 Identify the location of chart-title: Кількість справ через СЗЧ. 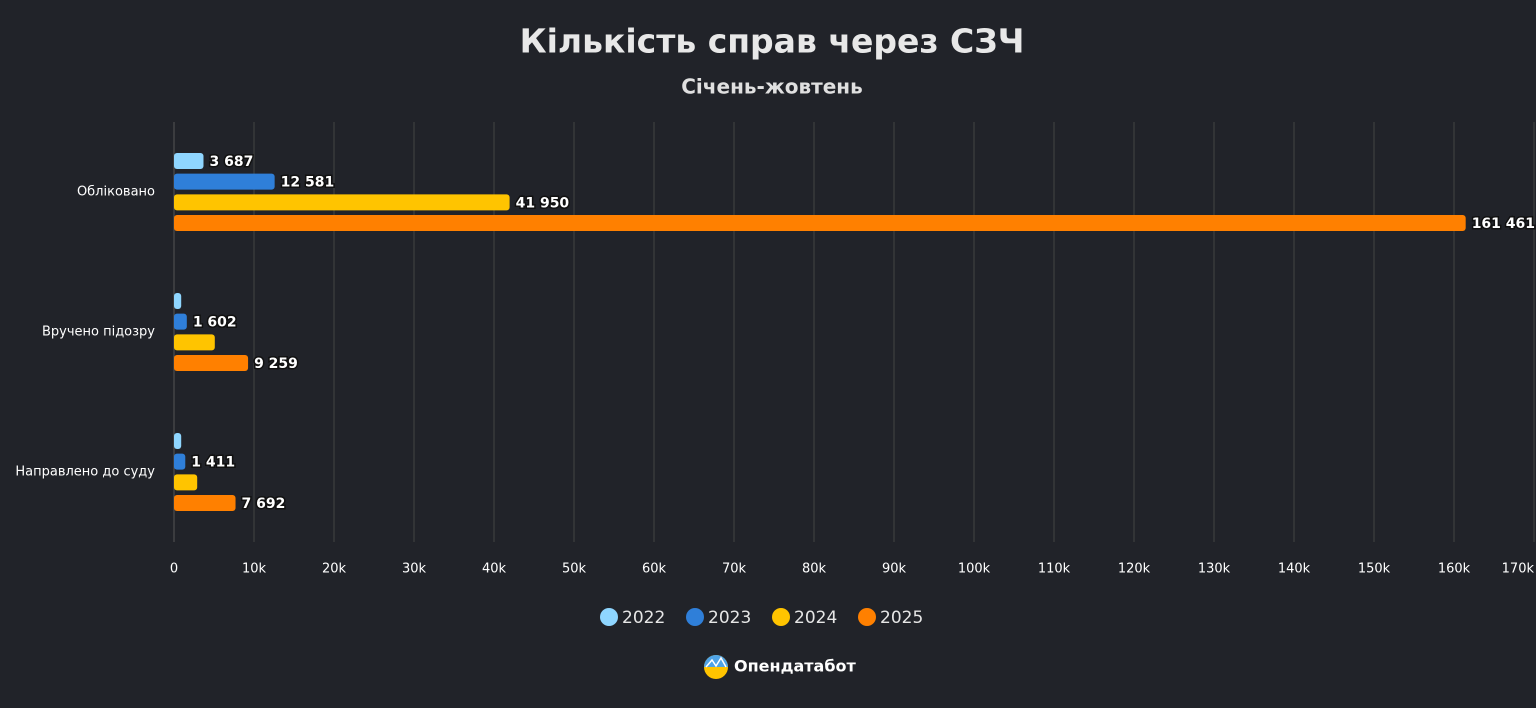
(772, 41).